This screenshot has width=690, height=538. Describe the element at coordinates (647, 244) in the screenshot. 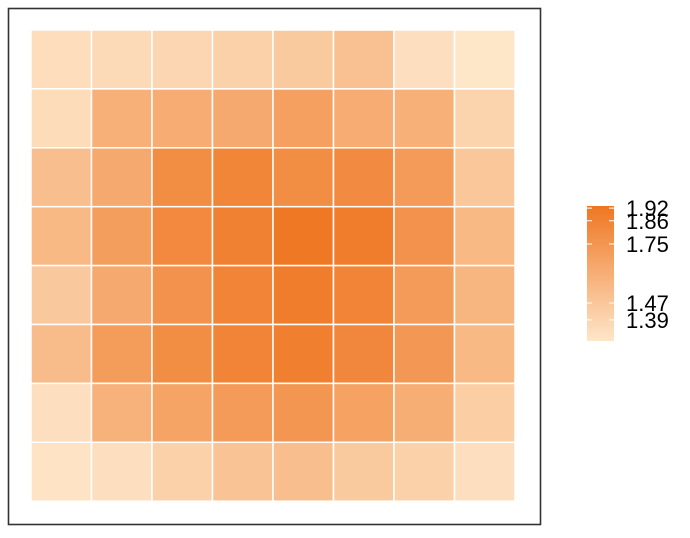

I see `legend-tick-label: 1.75` at that location.